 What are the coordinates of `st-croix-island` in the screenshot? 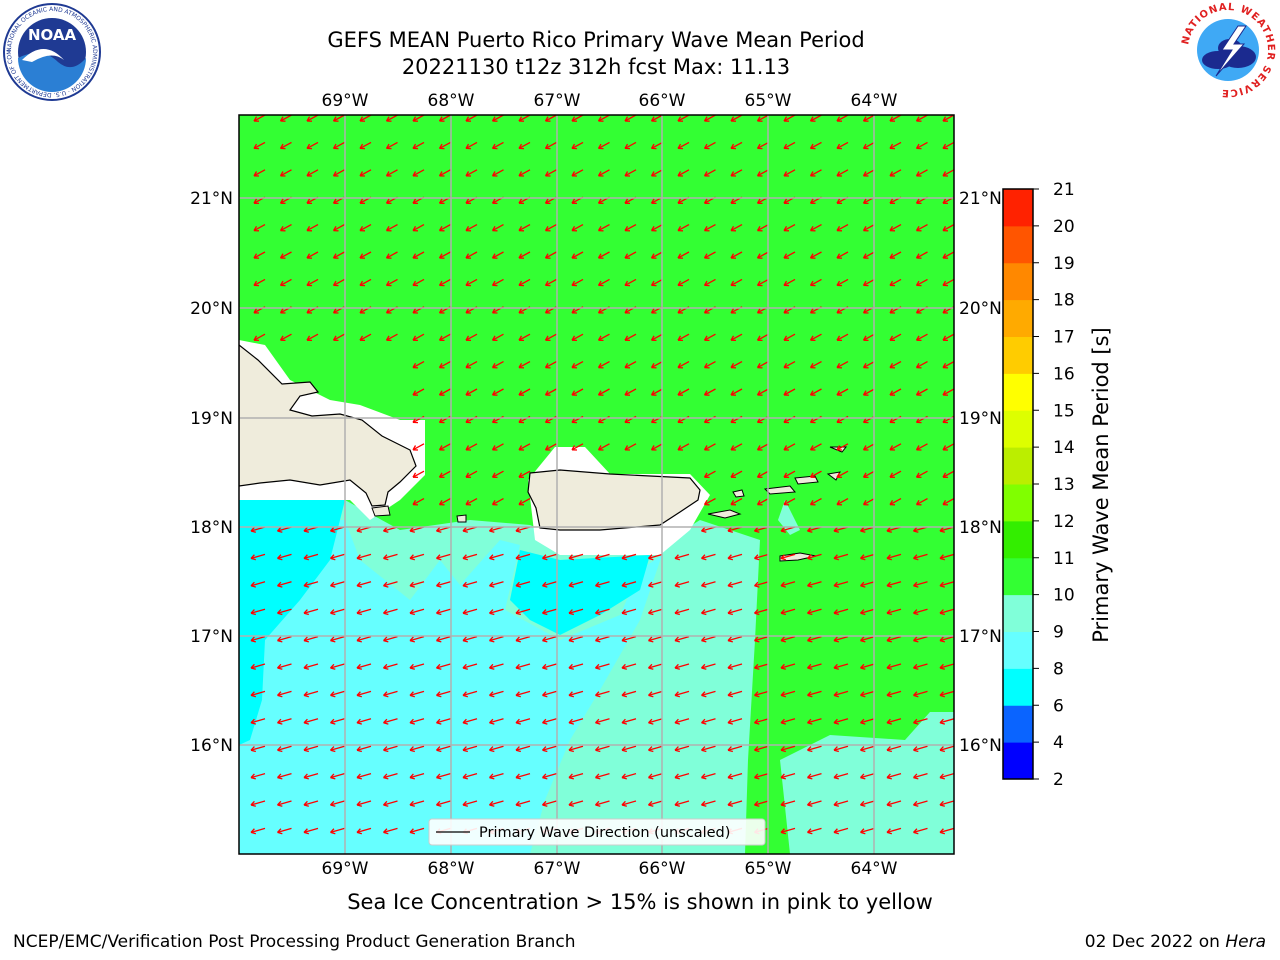 It's located at (798, 557).